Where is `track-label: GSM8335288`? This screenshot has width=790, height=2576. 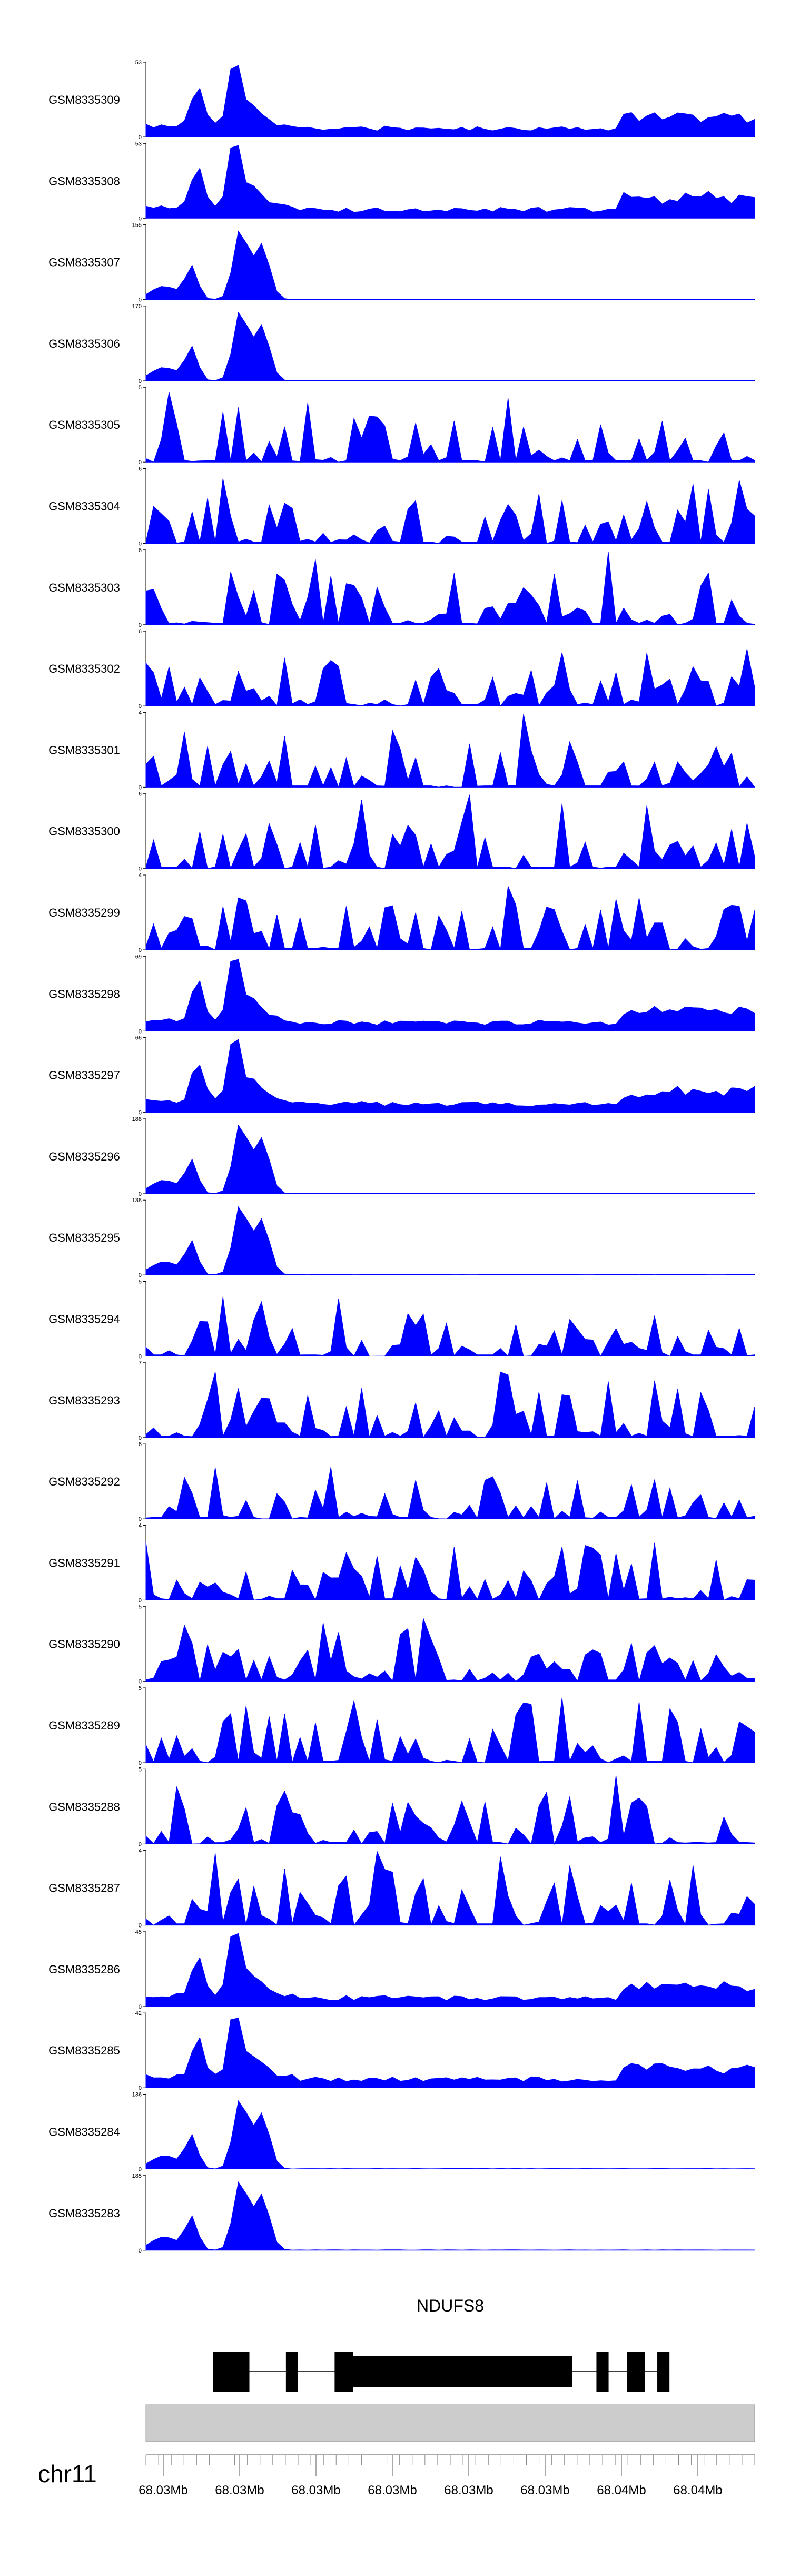
track-label: GSM8335288 is located at coordinates (84, 1806).